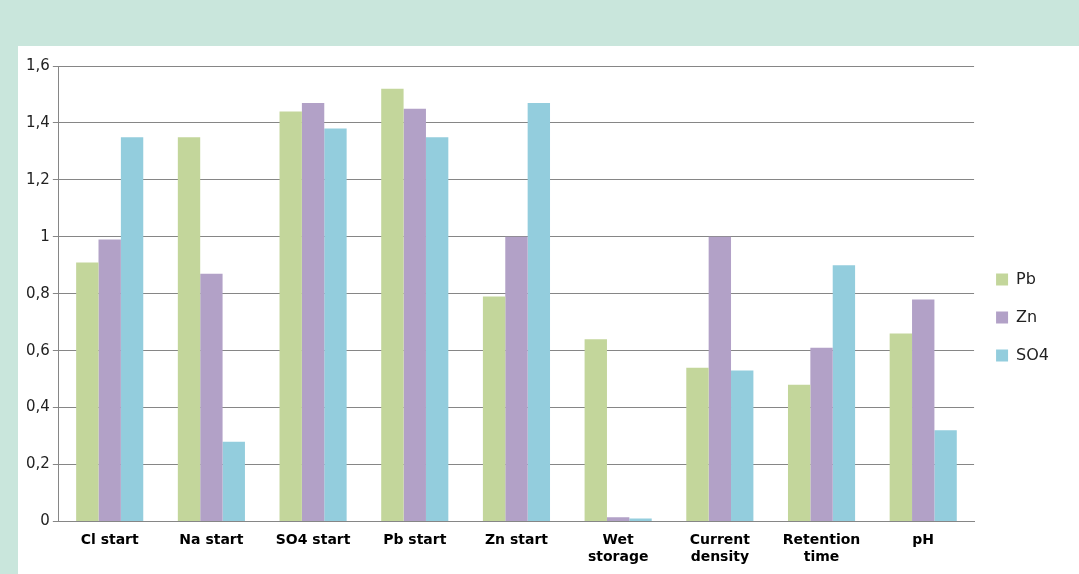  I want to click on x-tick-label: Zn start, so click(516, 539).